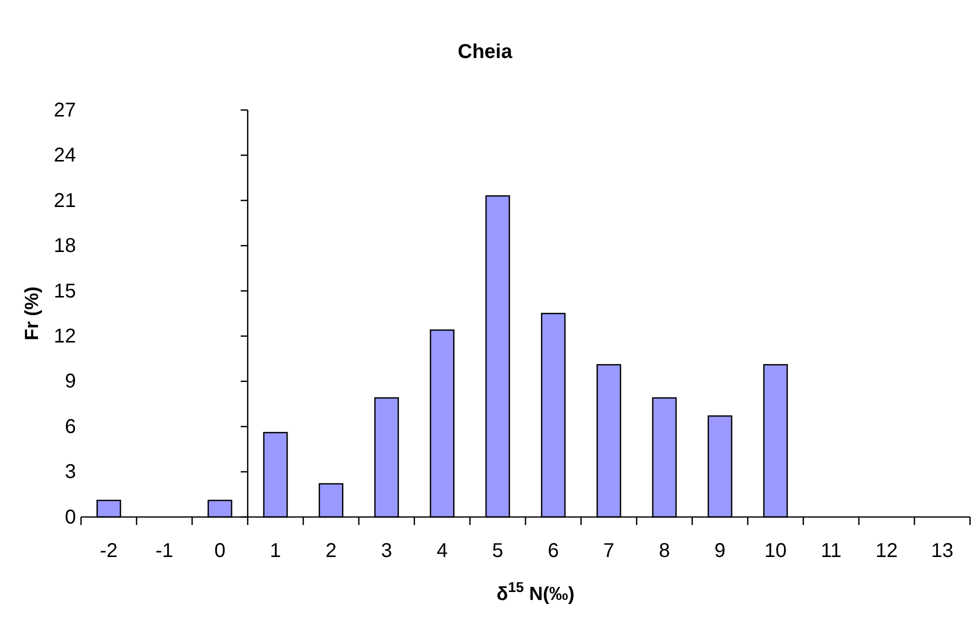 This screenshot has width=971, height=620. Describe the element at coordinates (553, 551) in the screenshot. I see `x-tick-label: 6` at that location.